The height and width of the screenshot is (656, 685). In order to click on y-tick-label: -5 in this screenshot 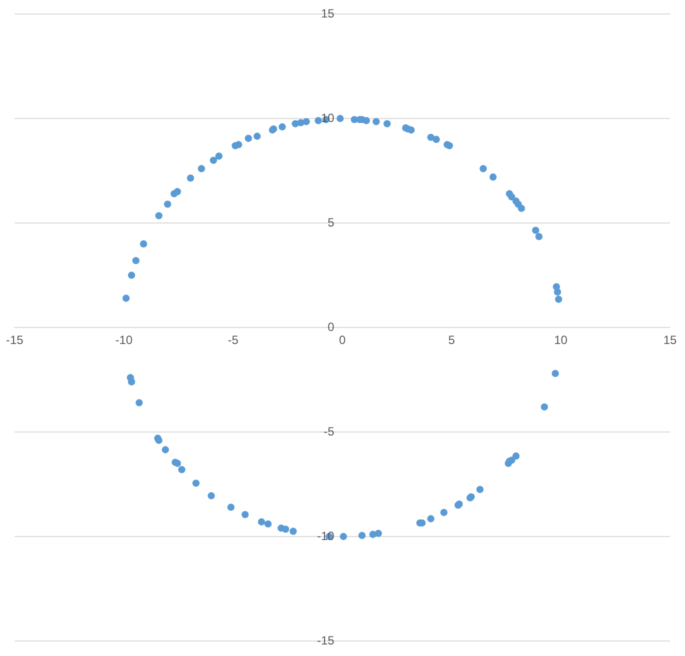, I will do `click(329, 431)`.